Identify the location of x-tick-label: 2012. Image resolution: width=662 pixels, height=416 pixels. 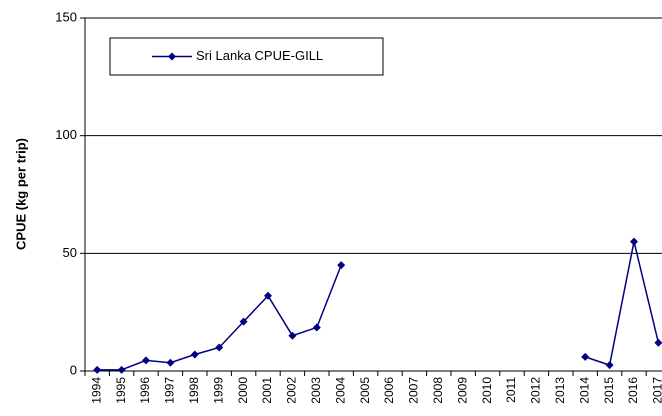
(536, 390).